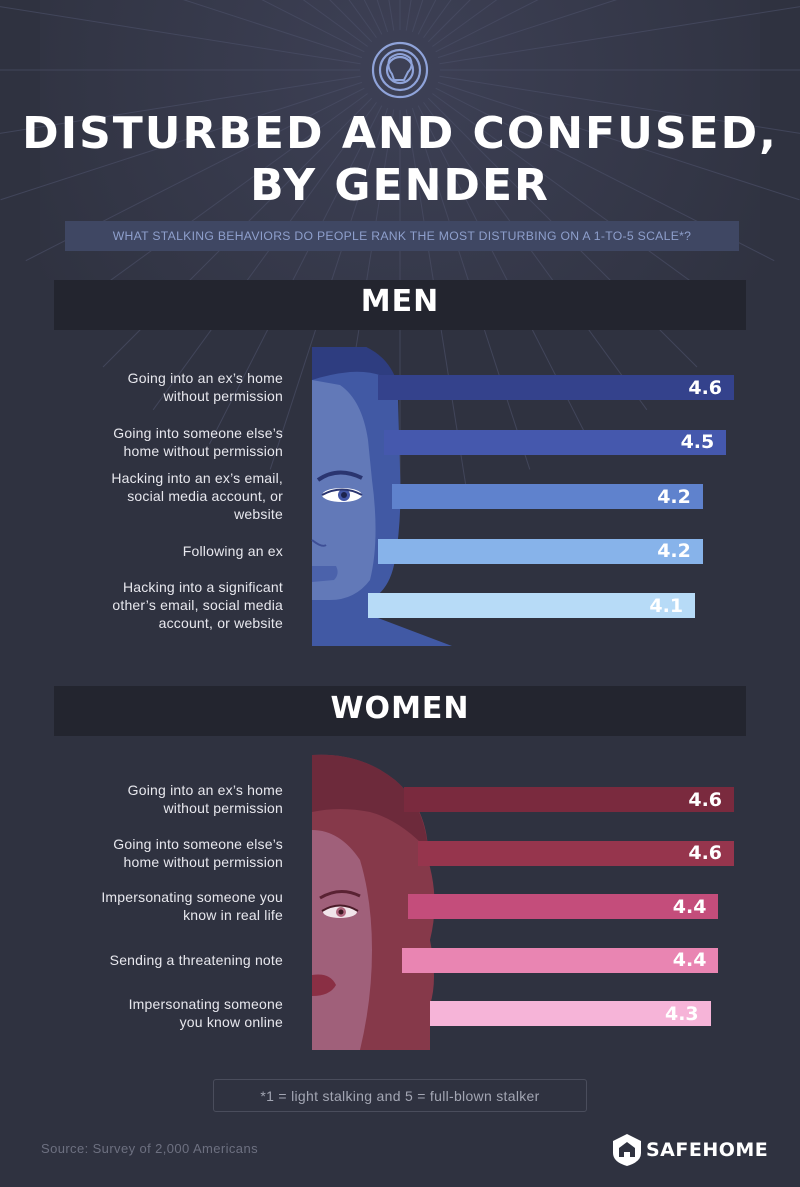  What do you see at coordinates (570, 1013) in the screenshot?
I see `bar: 4.3` at bounding box center [570, 1013].